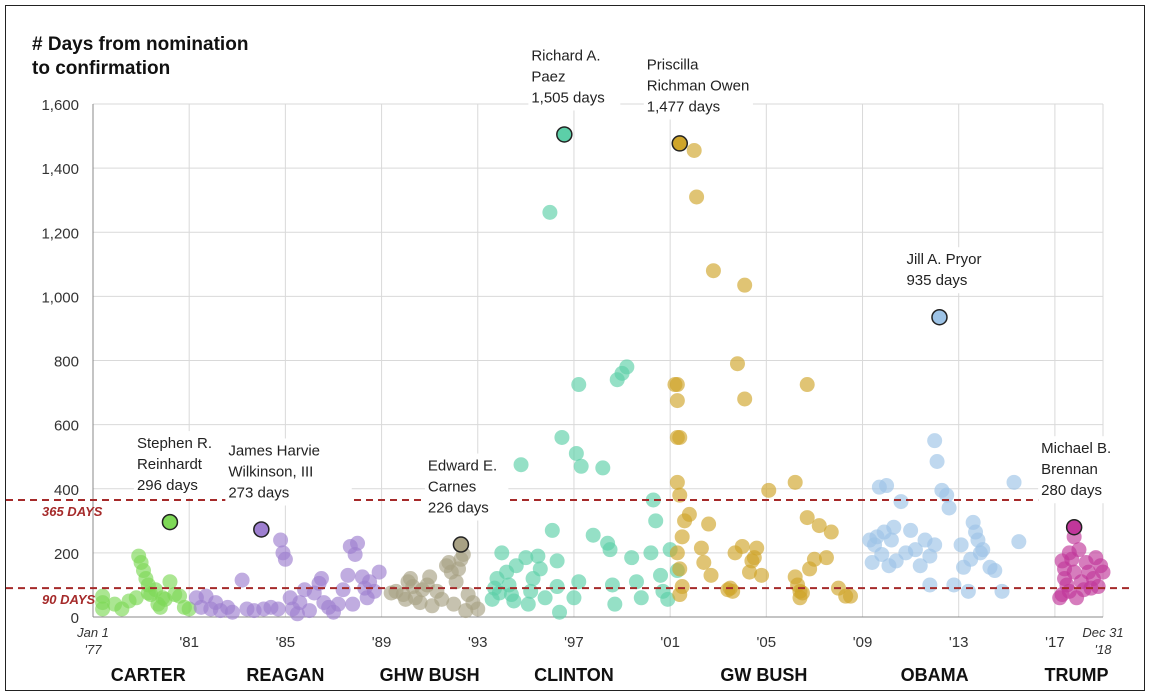  Describe the element at coordinates (258, 492) in the screenshot. I see `annotation-label: 273 days` at that location.